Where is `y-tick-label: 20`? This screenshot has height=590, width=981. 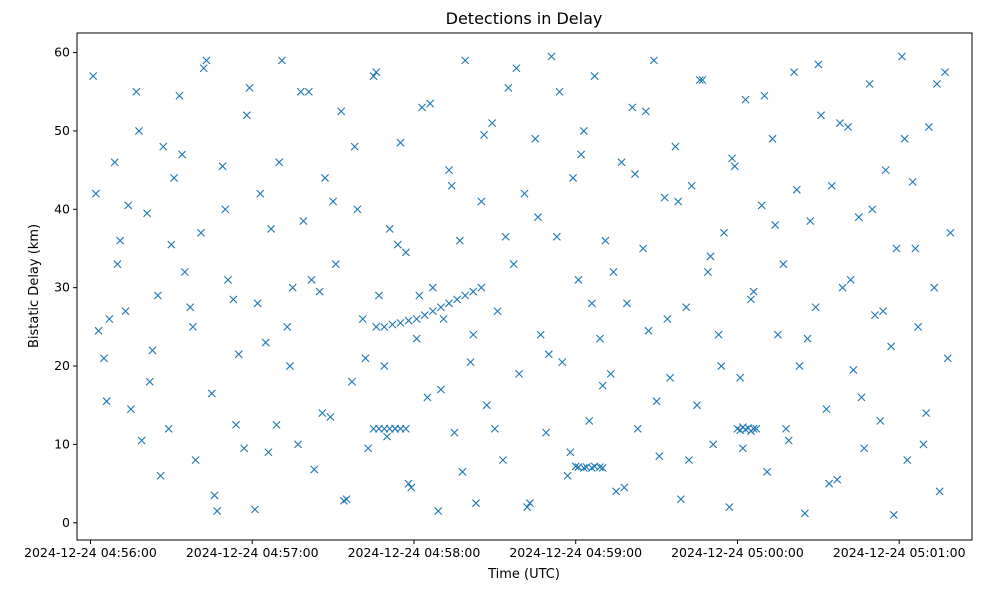 y-tick-label: 20 is located at coordinates (62, 365).